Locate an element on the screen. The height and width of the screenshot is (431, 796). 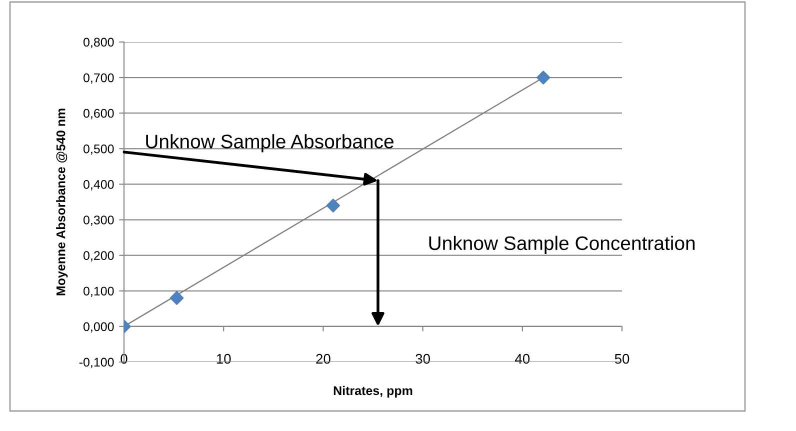
y-tick-label: 0,400 is located at coordinates (98, 185).